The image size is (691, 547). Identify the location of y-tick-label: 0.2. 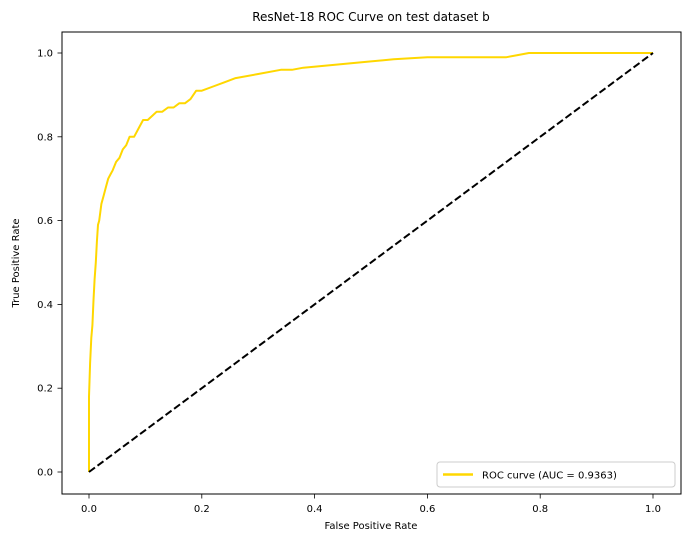
(45, 389).